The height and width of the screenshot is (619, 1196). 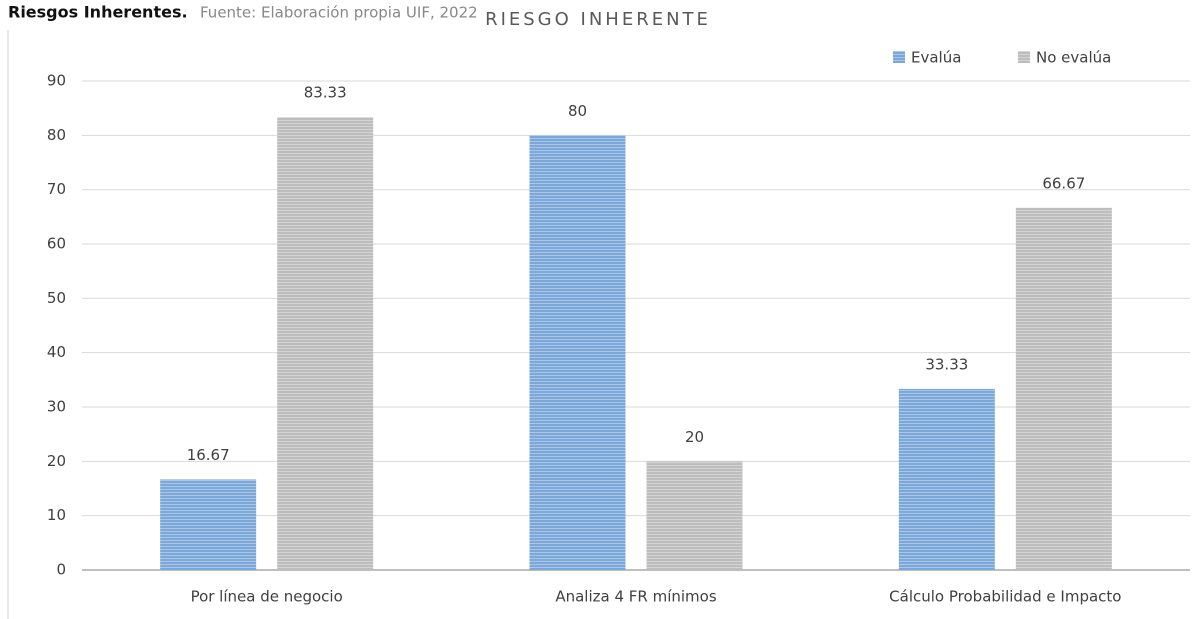 I want to click on figure-label: Riesgos Inherentes., so click(x=98, y=12).